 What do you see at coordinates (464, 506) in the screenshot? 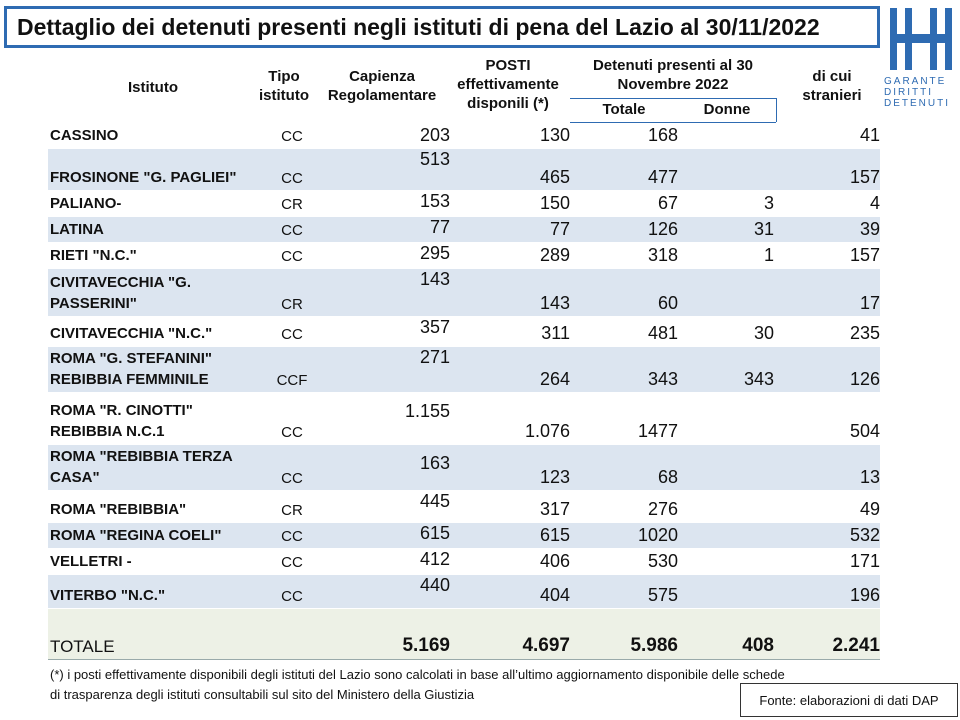
I see `table-row: ROMA "REBIBBIA" CR 445 317 276 49` at bounding box center [464, 506].